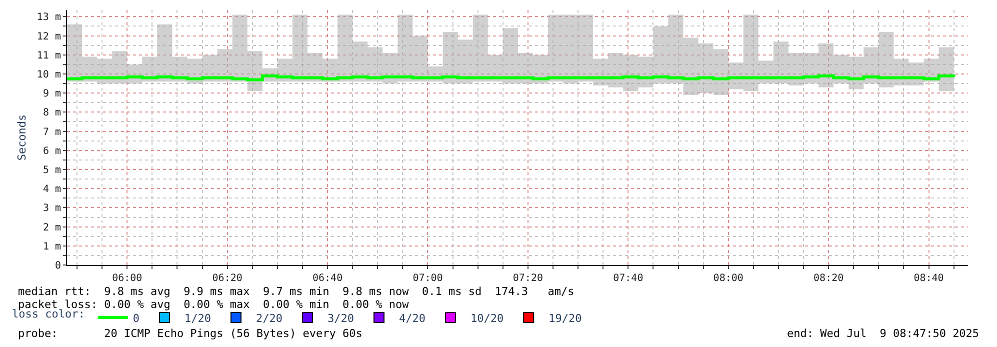  I want to click on legend-label: 0, so click(136, 318).